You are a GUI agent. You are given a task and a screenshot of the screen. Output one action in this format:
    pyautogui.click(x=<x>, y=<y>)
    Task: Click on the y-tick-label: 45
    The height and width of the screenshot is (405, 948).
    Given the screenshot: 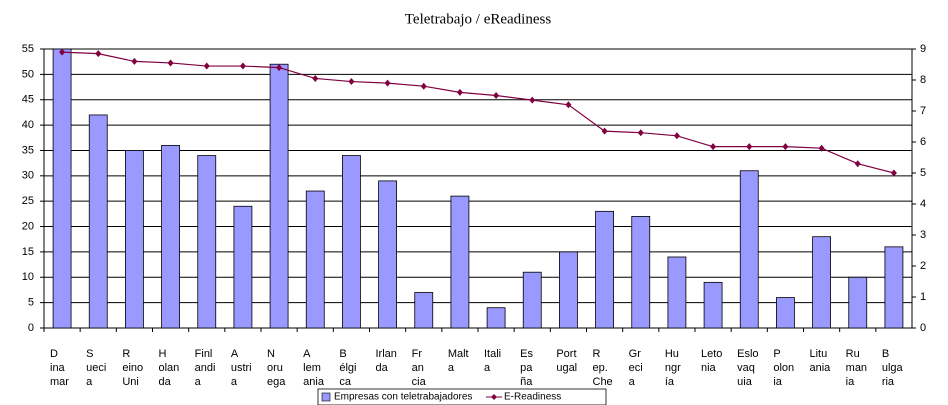 What is the action you would take?
    pyautogui.click(x=28, y=100)
    